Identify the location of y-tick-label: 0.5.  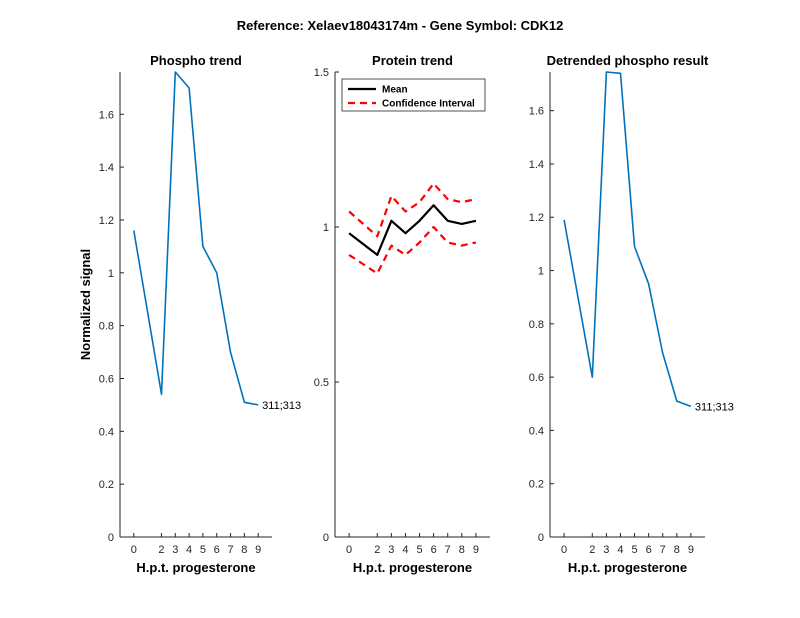
(321, 383).